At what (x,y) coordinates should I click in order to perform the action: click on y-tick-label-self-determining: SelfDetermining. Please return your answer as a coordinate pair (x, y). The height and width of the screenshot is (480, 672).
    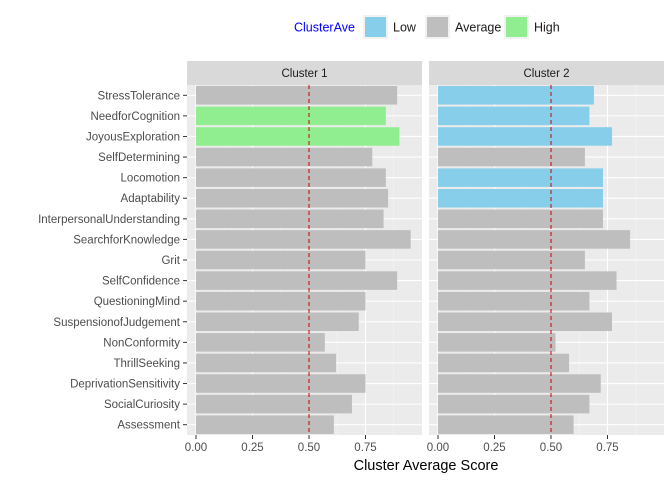
    Looking at the image, I should click on (139, 158).